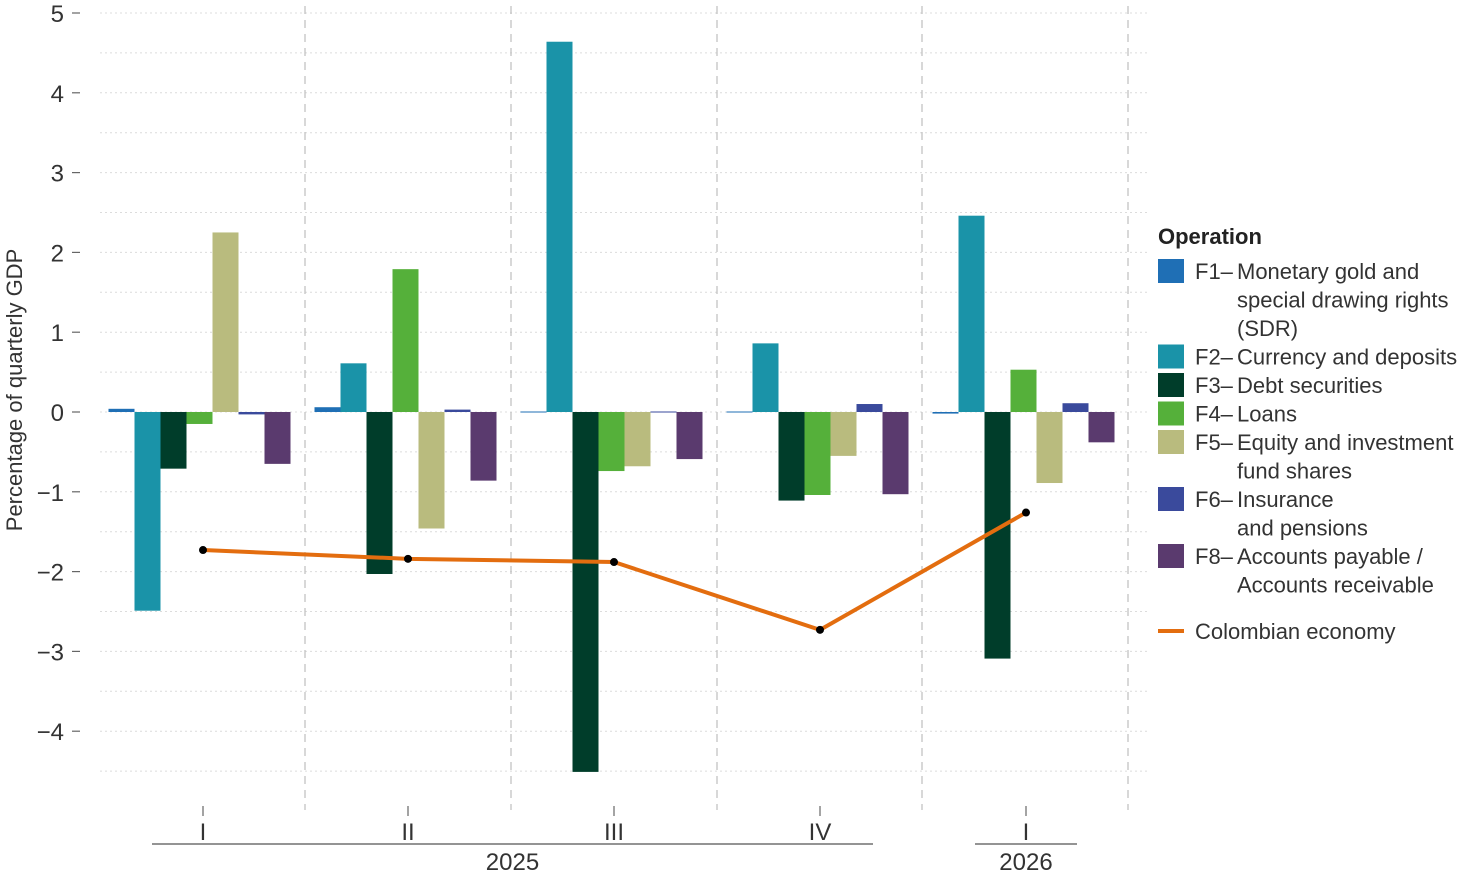  I want to click on y-tick-label: 2, so click(57, 253).